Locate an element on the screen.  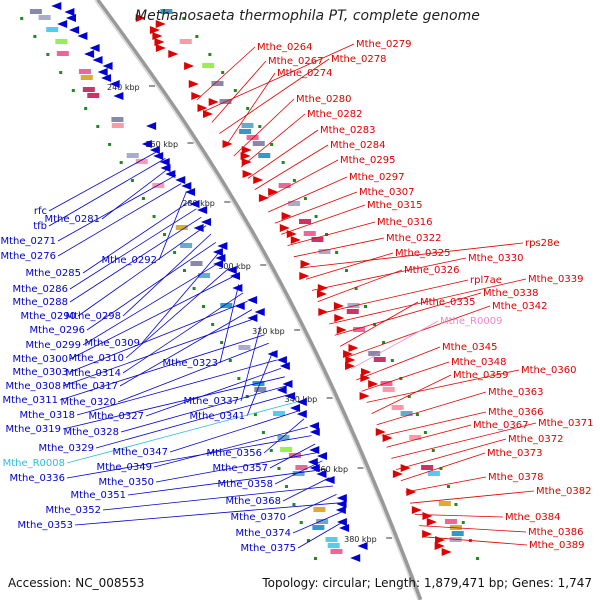
right-gene-label: Mthe_0359 is located at coordinates (481, 375).